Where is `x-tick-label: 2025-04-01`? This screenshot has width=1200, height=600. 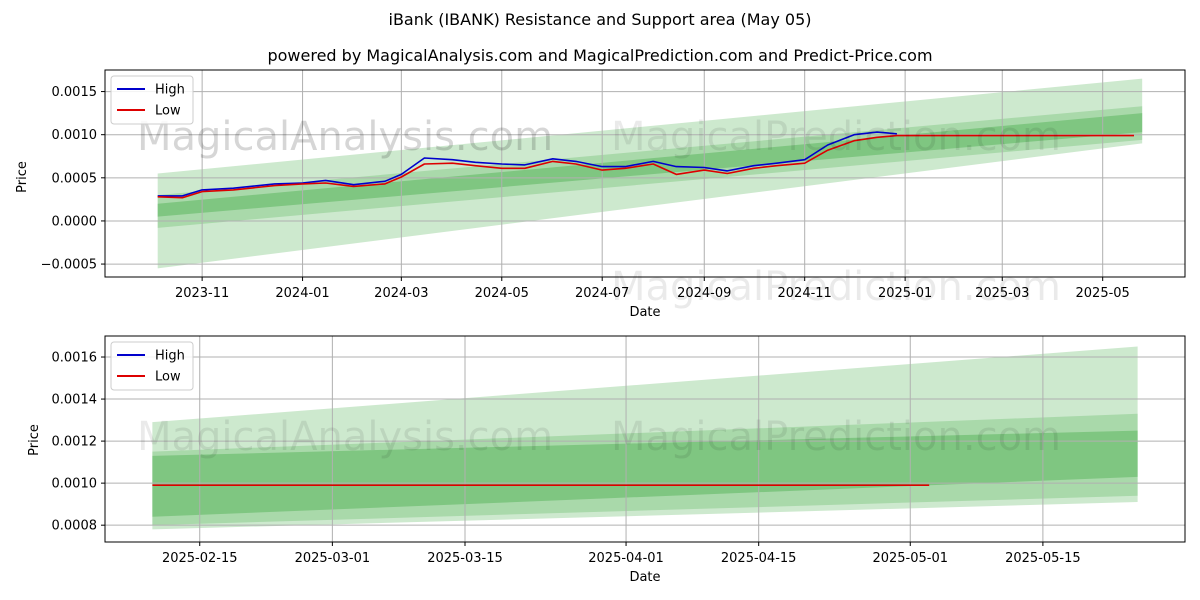 x-tick-label: 2025-04-01 is located at coordinates (626, 558).